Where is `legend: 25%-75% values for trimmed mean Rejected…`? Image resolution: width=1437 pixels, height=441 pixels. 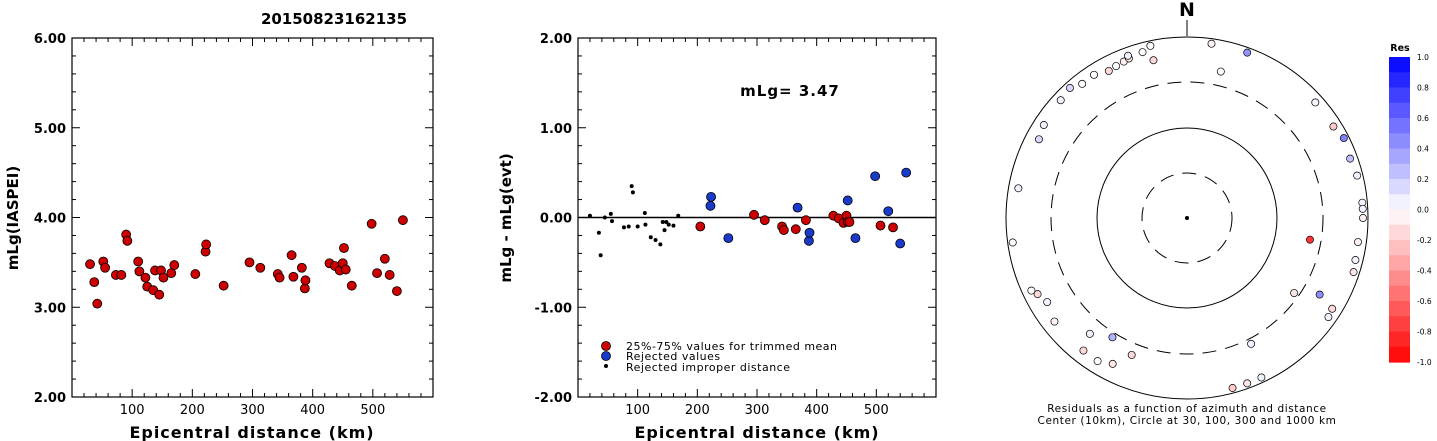 legend: 25%-75% values for trimmed mean Rejected… is located at coordinates (719, 357).